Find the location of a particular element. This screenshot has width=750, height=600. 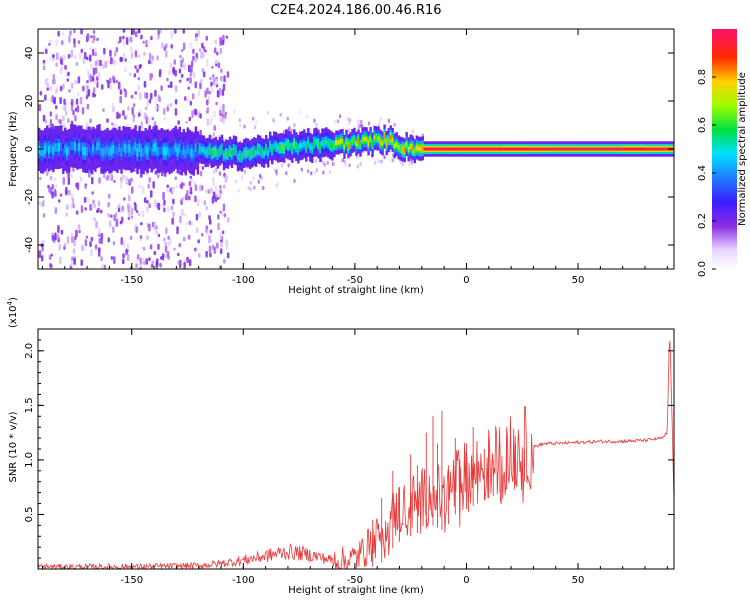

y-tick-label: 0 is located at coordinates (29, 149).